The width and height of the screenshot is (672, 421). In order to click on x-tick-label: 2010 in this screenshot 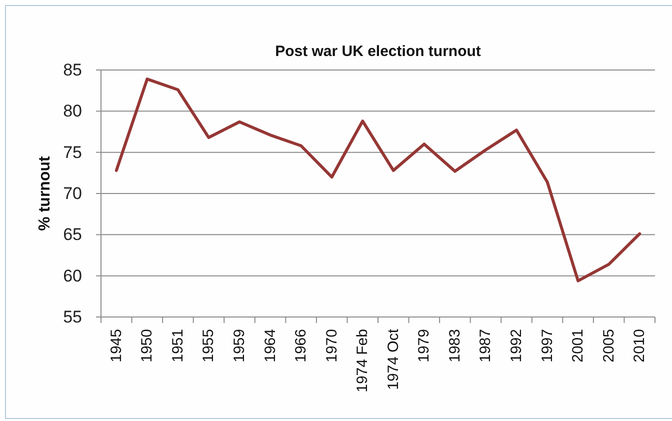, I will do `click(639, 345)`.